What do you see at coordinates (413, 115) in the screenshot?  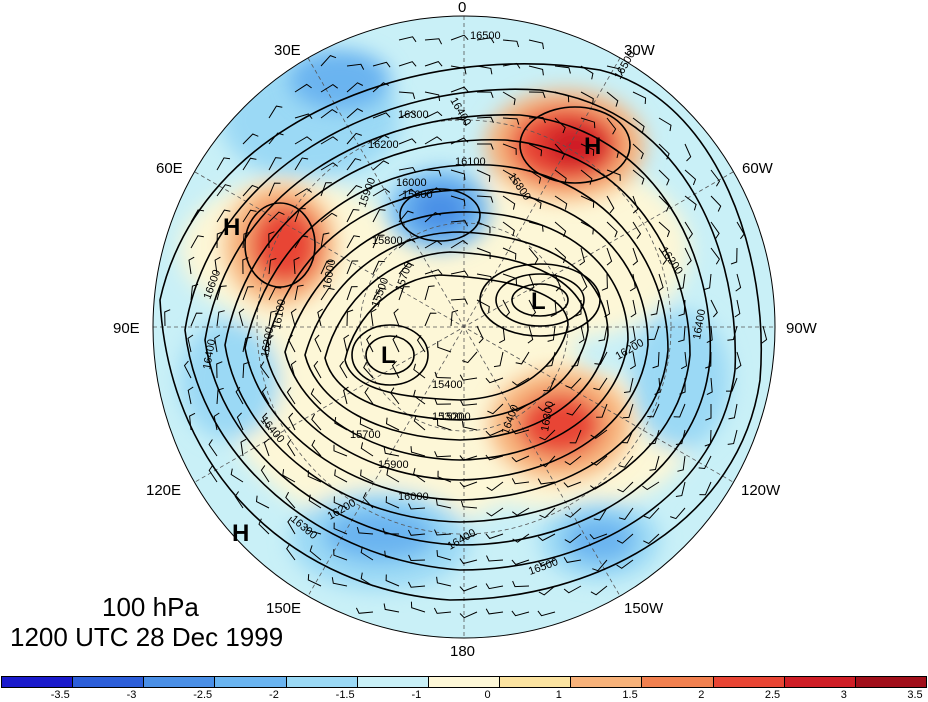 I see `contour-label: 16300` at bounding box center [413, 115].